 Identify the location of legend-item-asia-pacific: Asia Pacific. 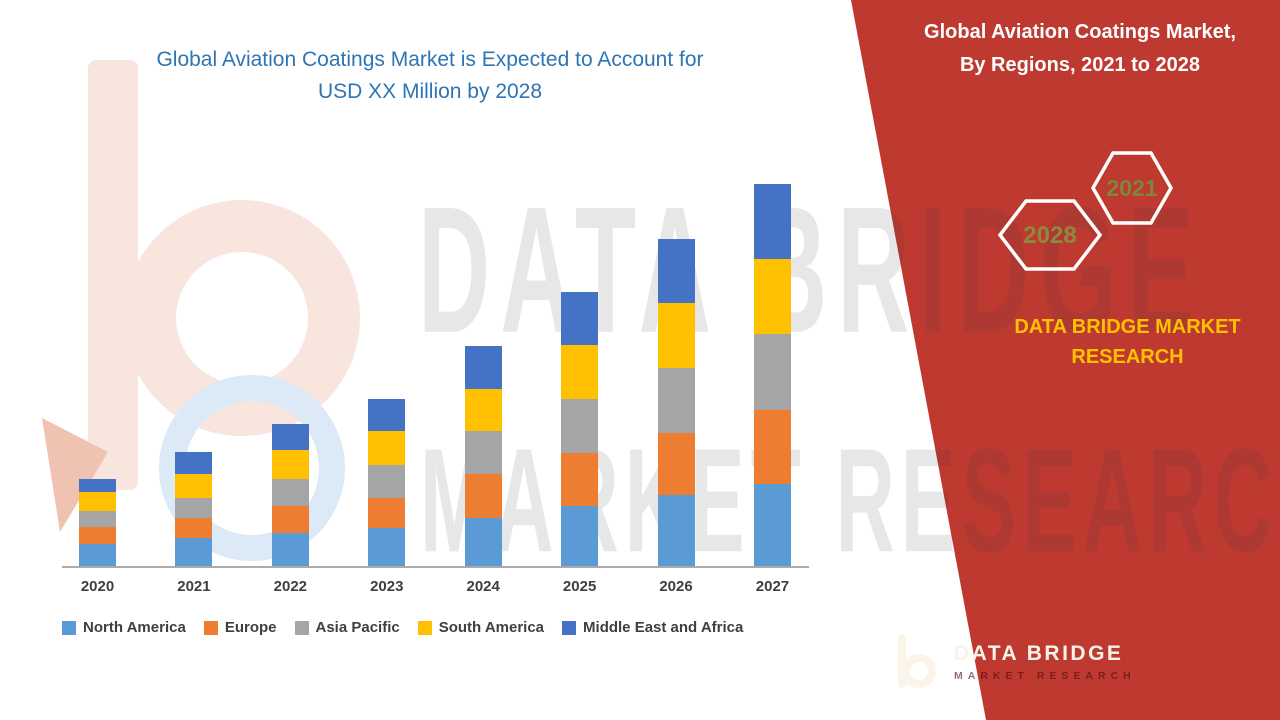
(347, 627).